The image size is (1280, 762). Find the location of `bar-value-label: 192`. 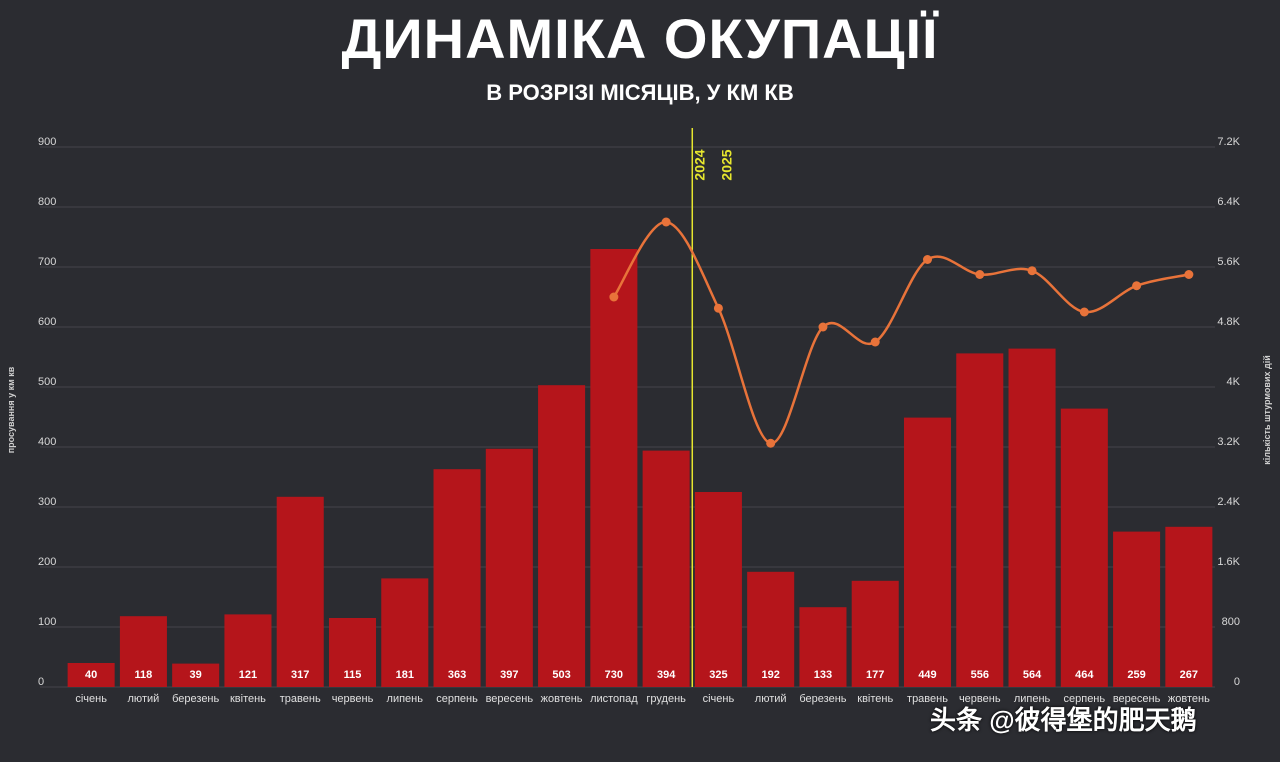

bar-value-label: 192 is located at coordinates (771, 675).